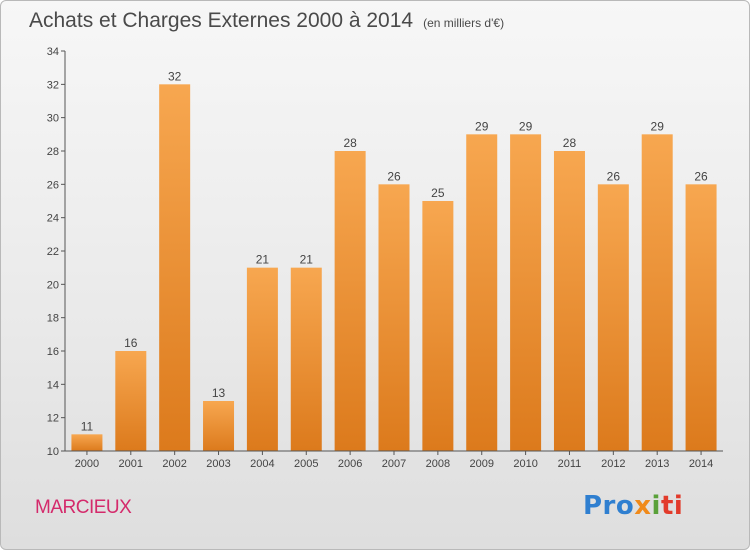 This screenshot has height=550, width=750. What do you see at coordinates (438, 464) in the screenshot?
I see `x-tick-label: 2008` at bounding box center [438, 464].